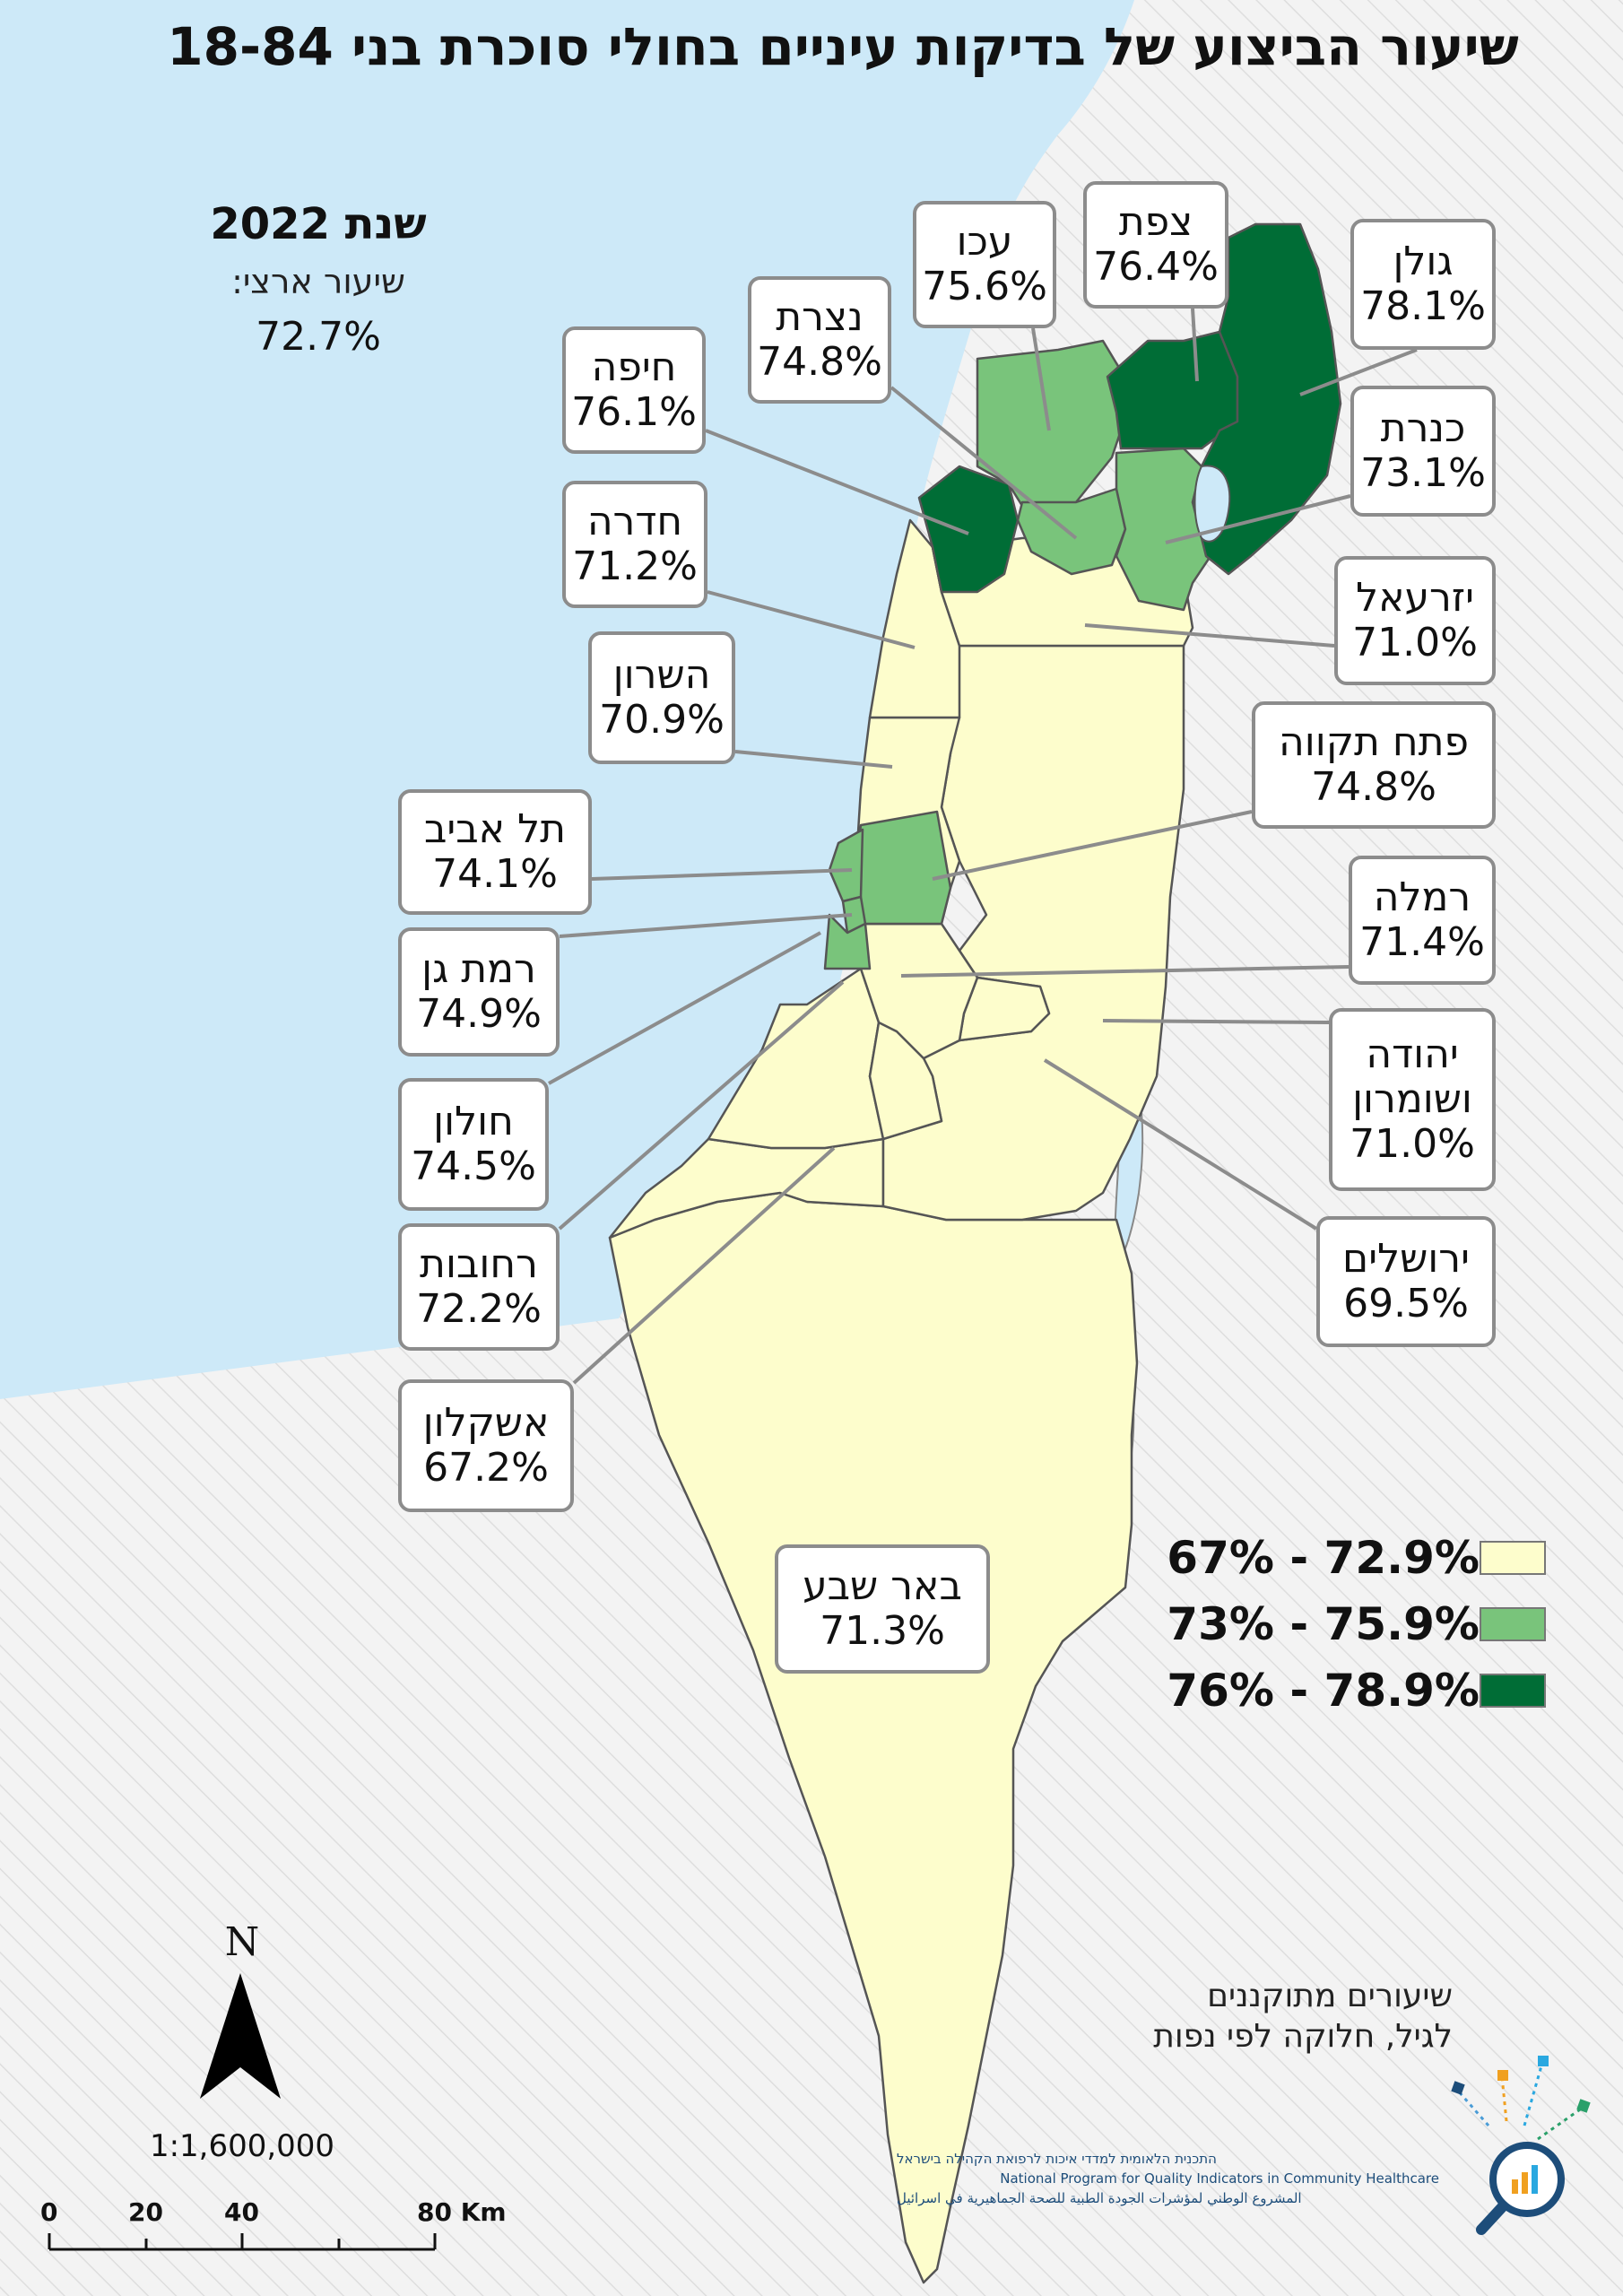 The width and height of the screenshot is (1623, 2296). Describe the element at coordinates (1266, 399) in the screenshot. I see `region-golan` at that location.